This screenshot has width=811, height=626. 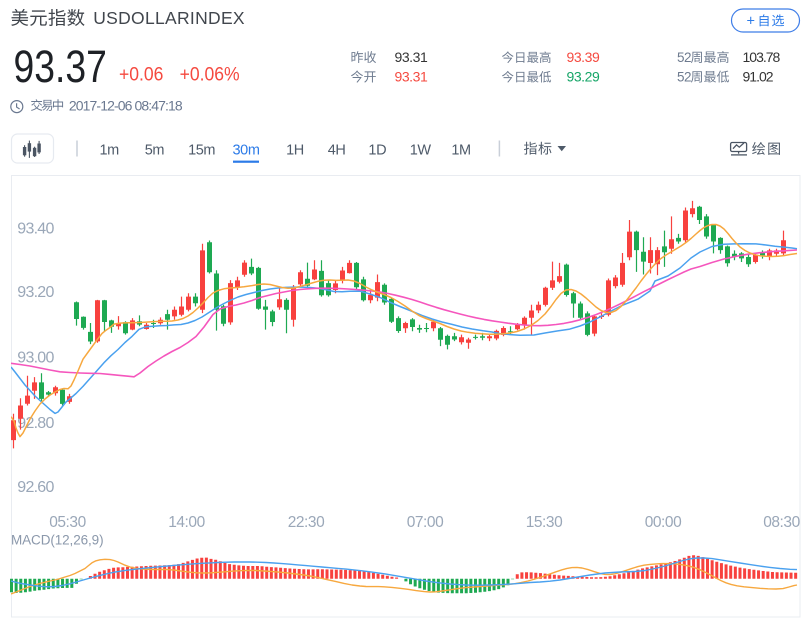 What do you see at coordinates (245, 151) in the screenshot?
I see `svg-text: 30m` at bounding box center [245, 151].